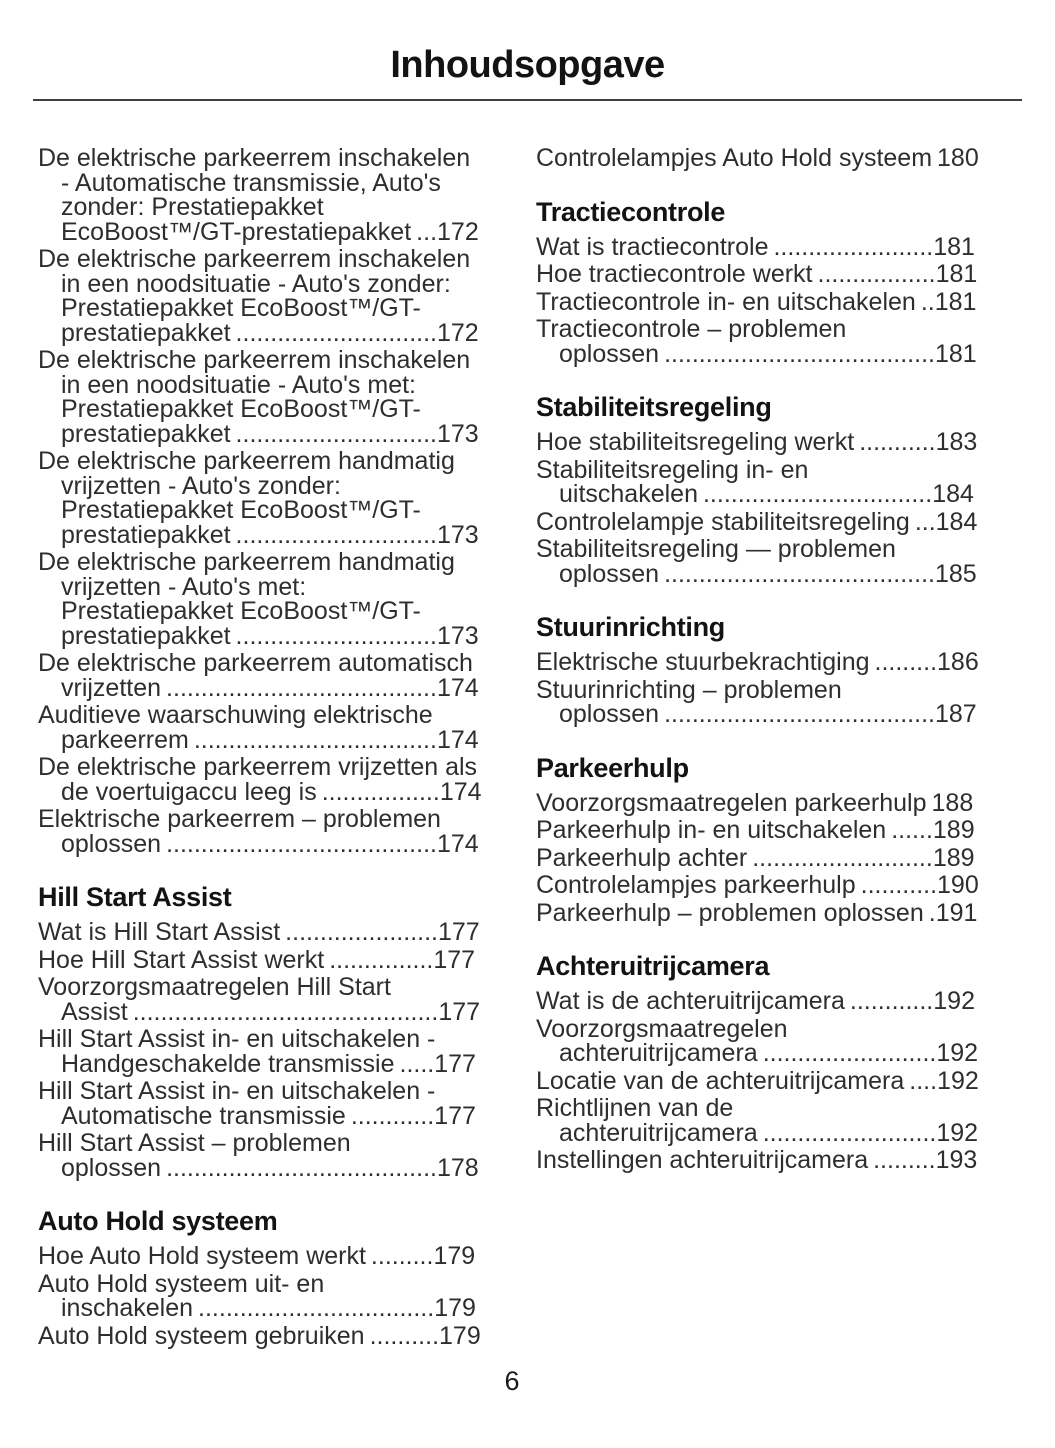  I want to click on toc-section-heading: Tractiecontrole, so click(631, 211).